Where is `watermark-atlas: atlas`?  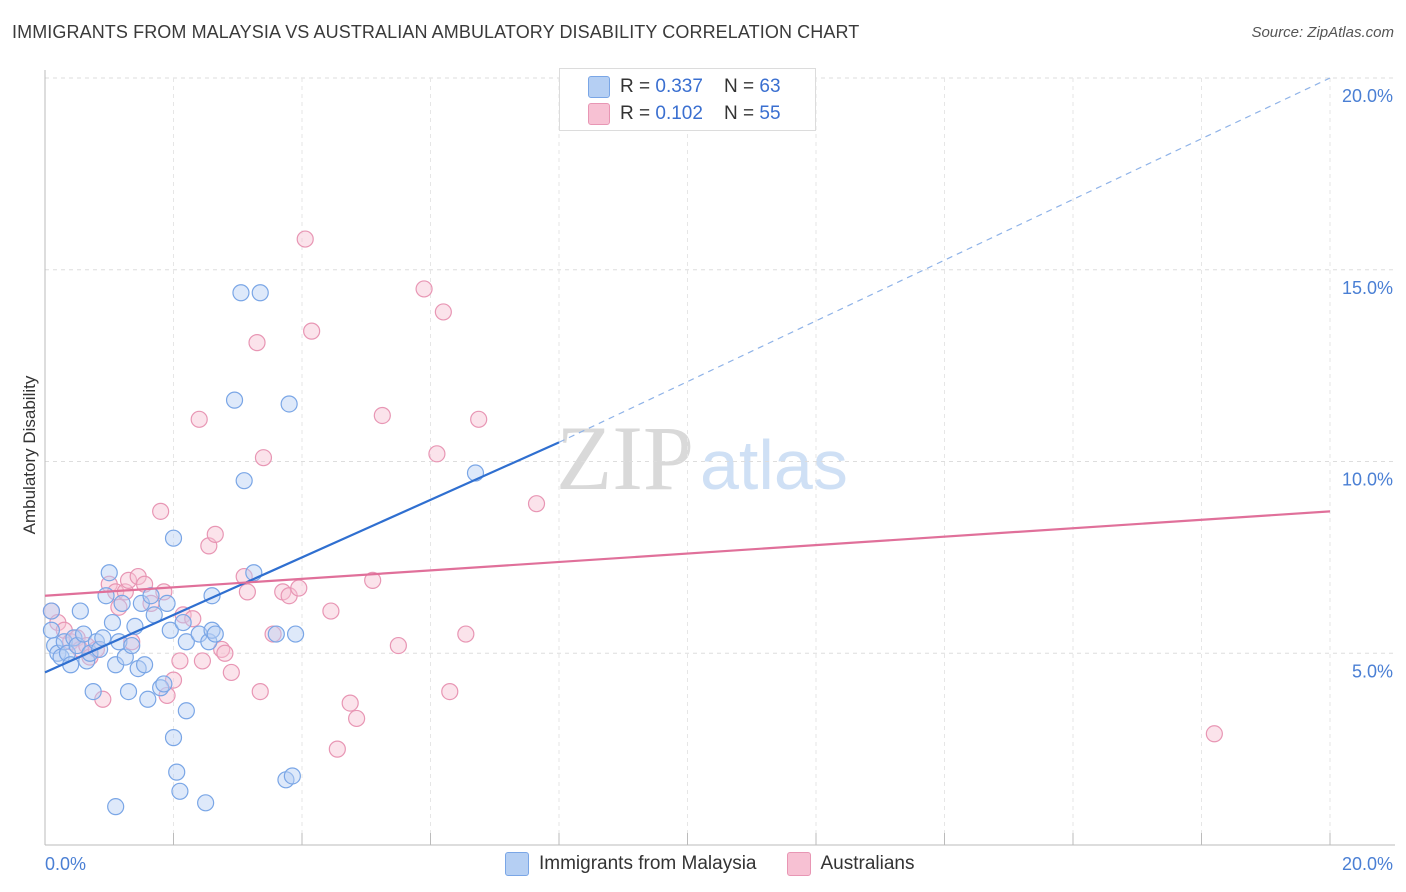 watermark-atlas: atlas is located at coordinates (774, 465).